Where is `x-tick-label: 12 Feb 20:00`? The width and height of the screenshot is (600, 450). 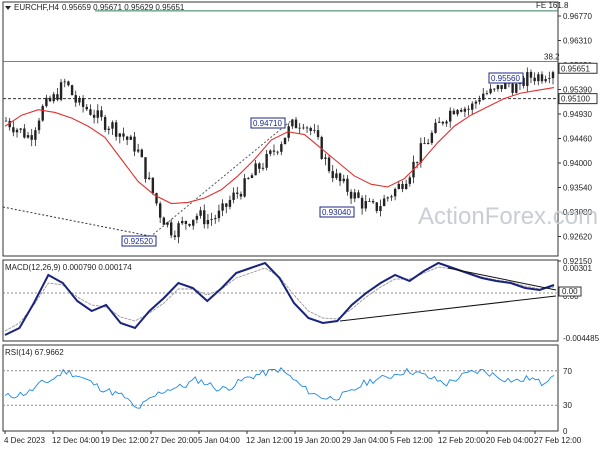
x-tick-label: 12 Feb 20:00 is located at coordinates (462, 440).